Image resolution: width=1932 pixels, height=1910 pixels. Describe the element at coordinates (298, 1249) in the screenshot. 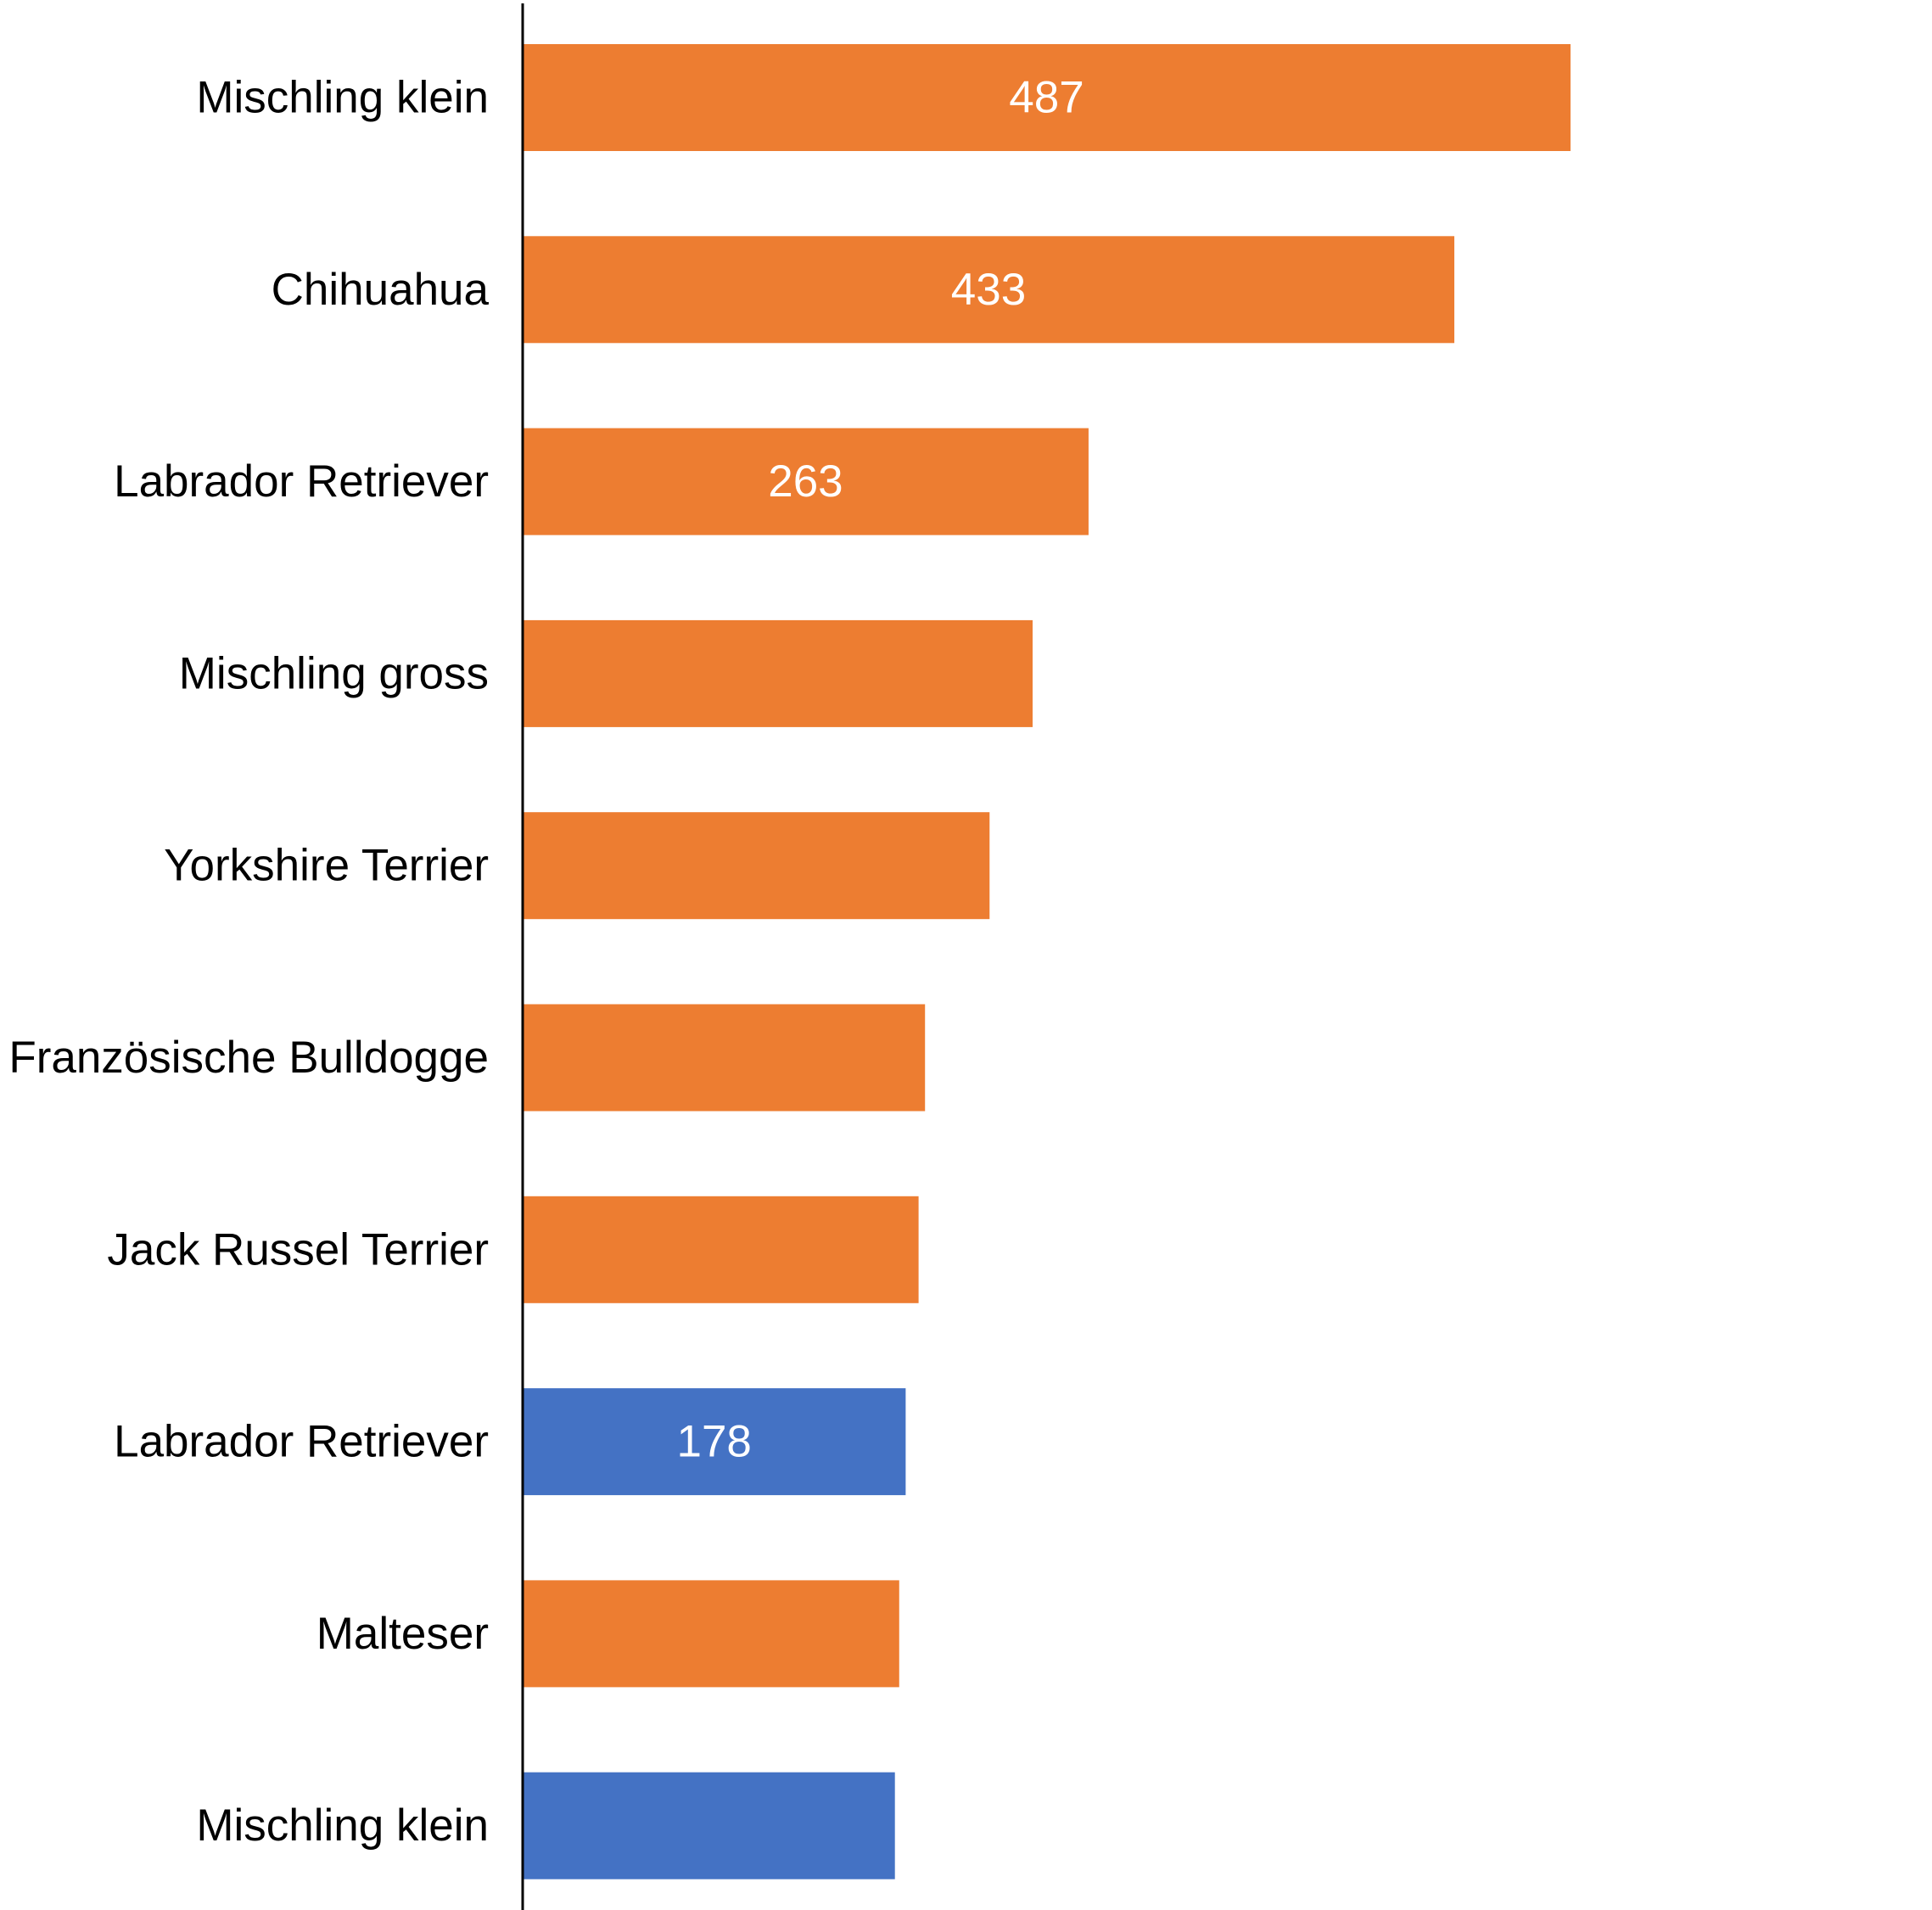

I see `category-label: Jack Russel Terrier` at that location.